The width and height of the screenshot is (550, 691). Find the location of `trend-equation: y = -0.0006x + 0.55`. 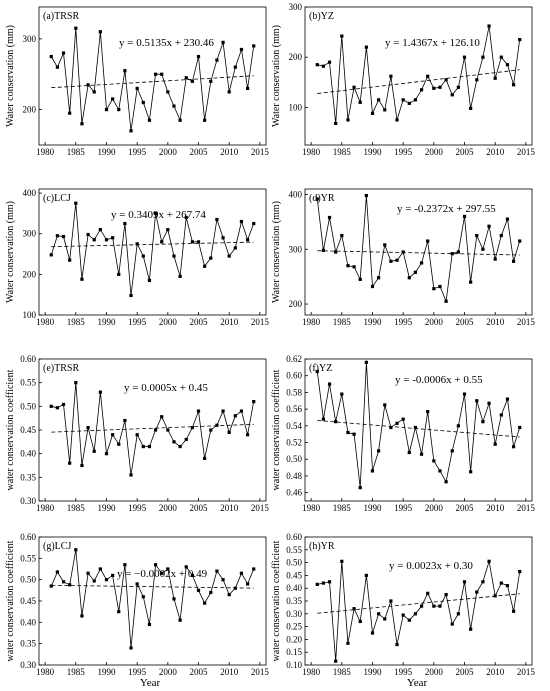

trend-equation: y = -0.0006x + 0.55 is located at coordinates (439, 380).